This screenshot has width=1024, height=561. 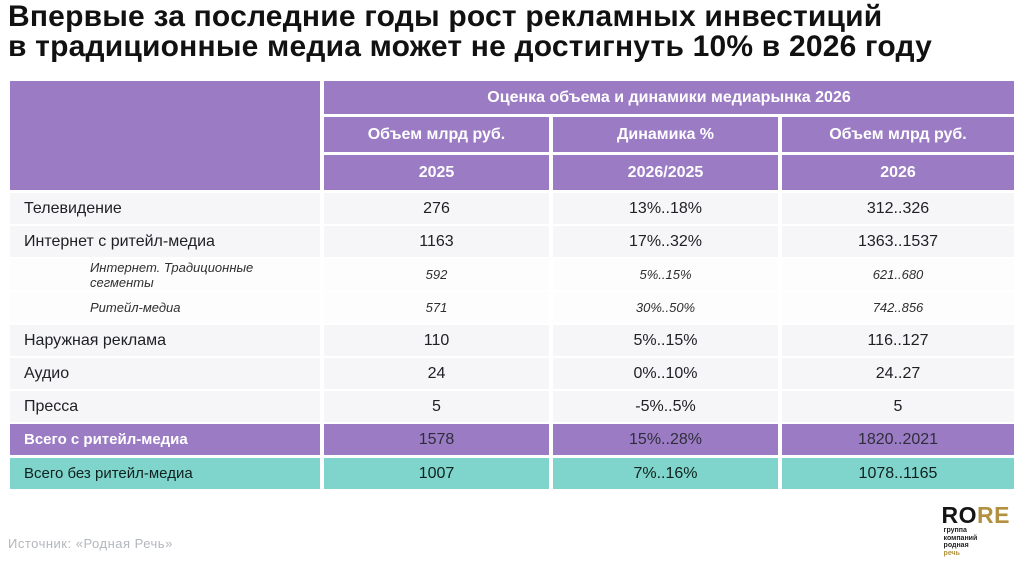 What do you see at coordinates (436, 373) in the screenshot?
I see `cell-volume-2025: 24` at bounding box center [436, 373].